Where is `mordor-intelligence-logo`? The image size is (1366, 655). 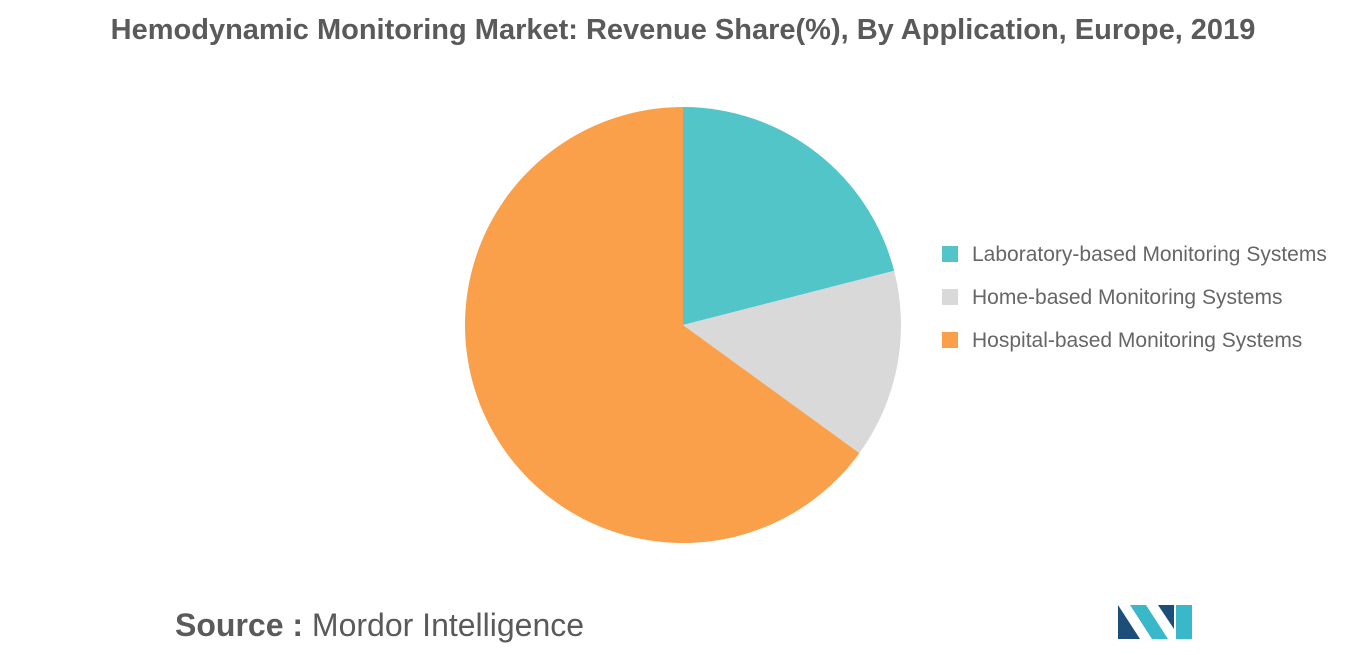 mordor-intelligence-logo is located at coordinates (1155, 622).